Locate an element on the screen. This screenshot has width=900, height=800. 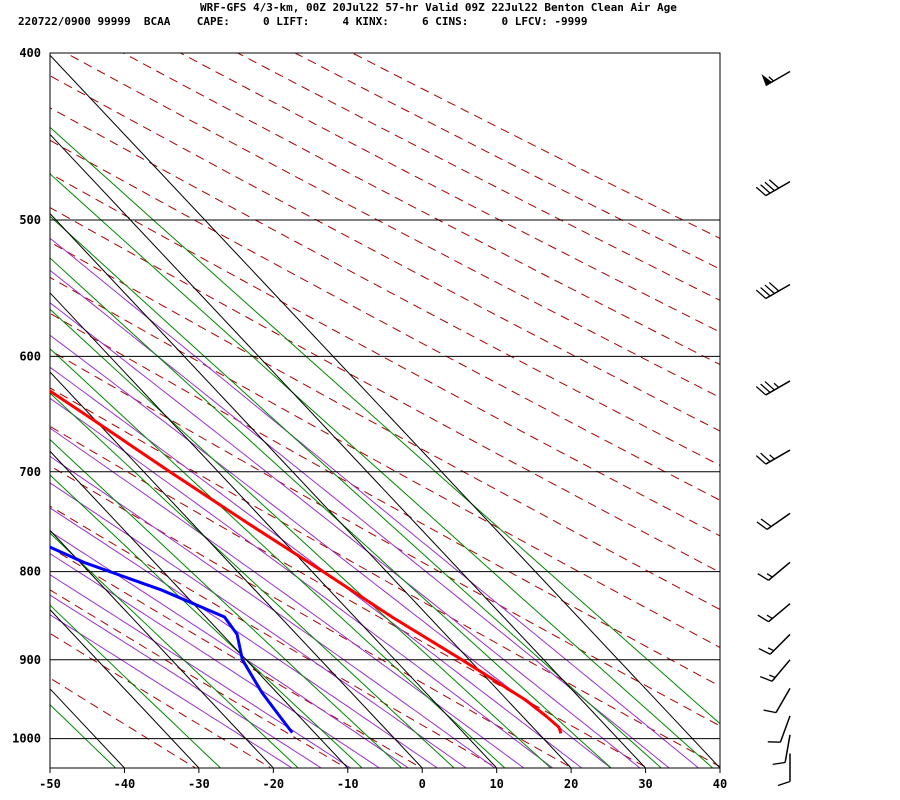
x-tick-label: 0 is located at coordinates (422, 784).